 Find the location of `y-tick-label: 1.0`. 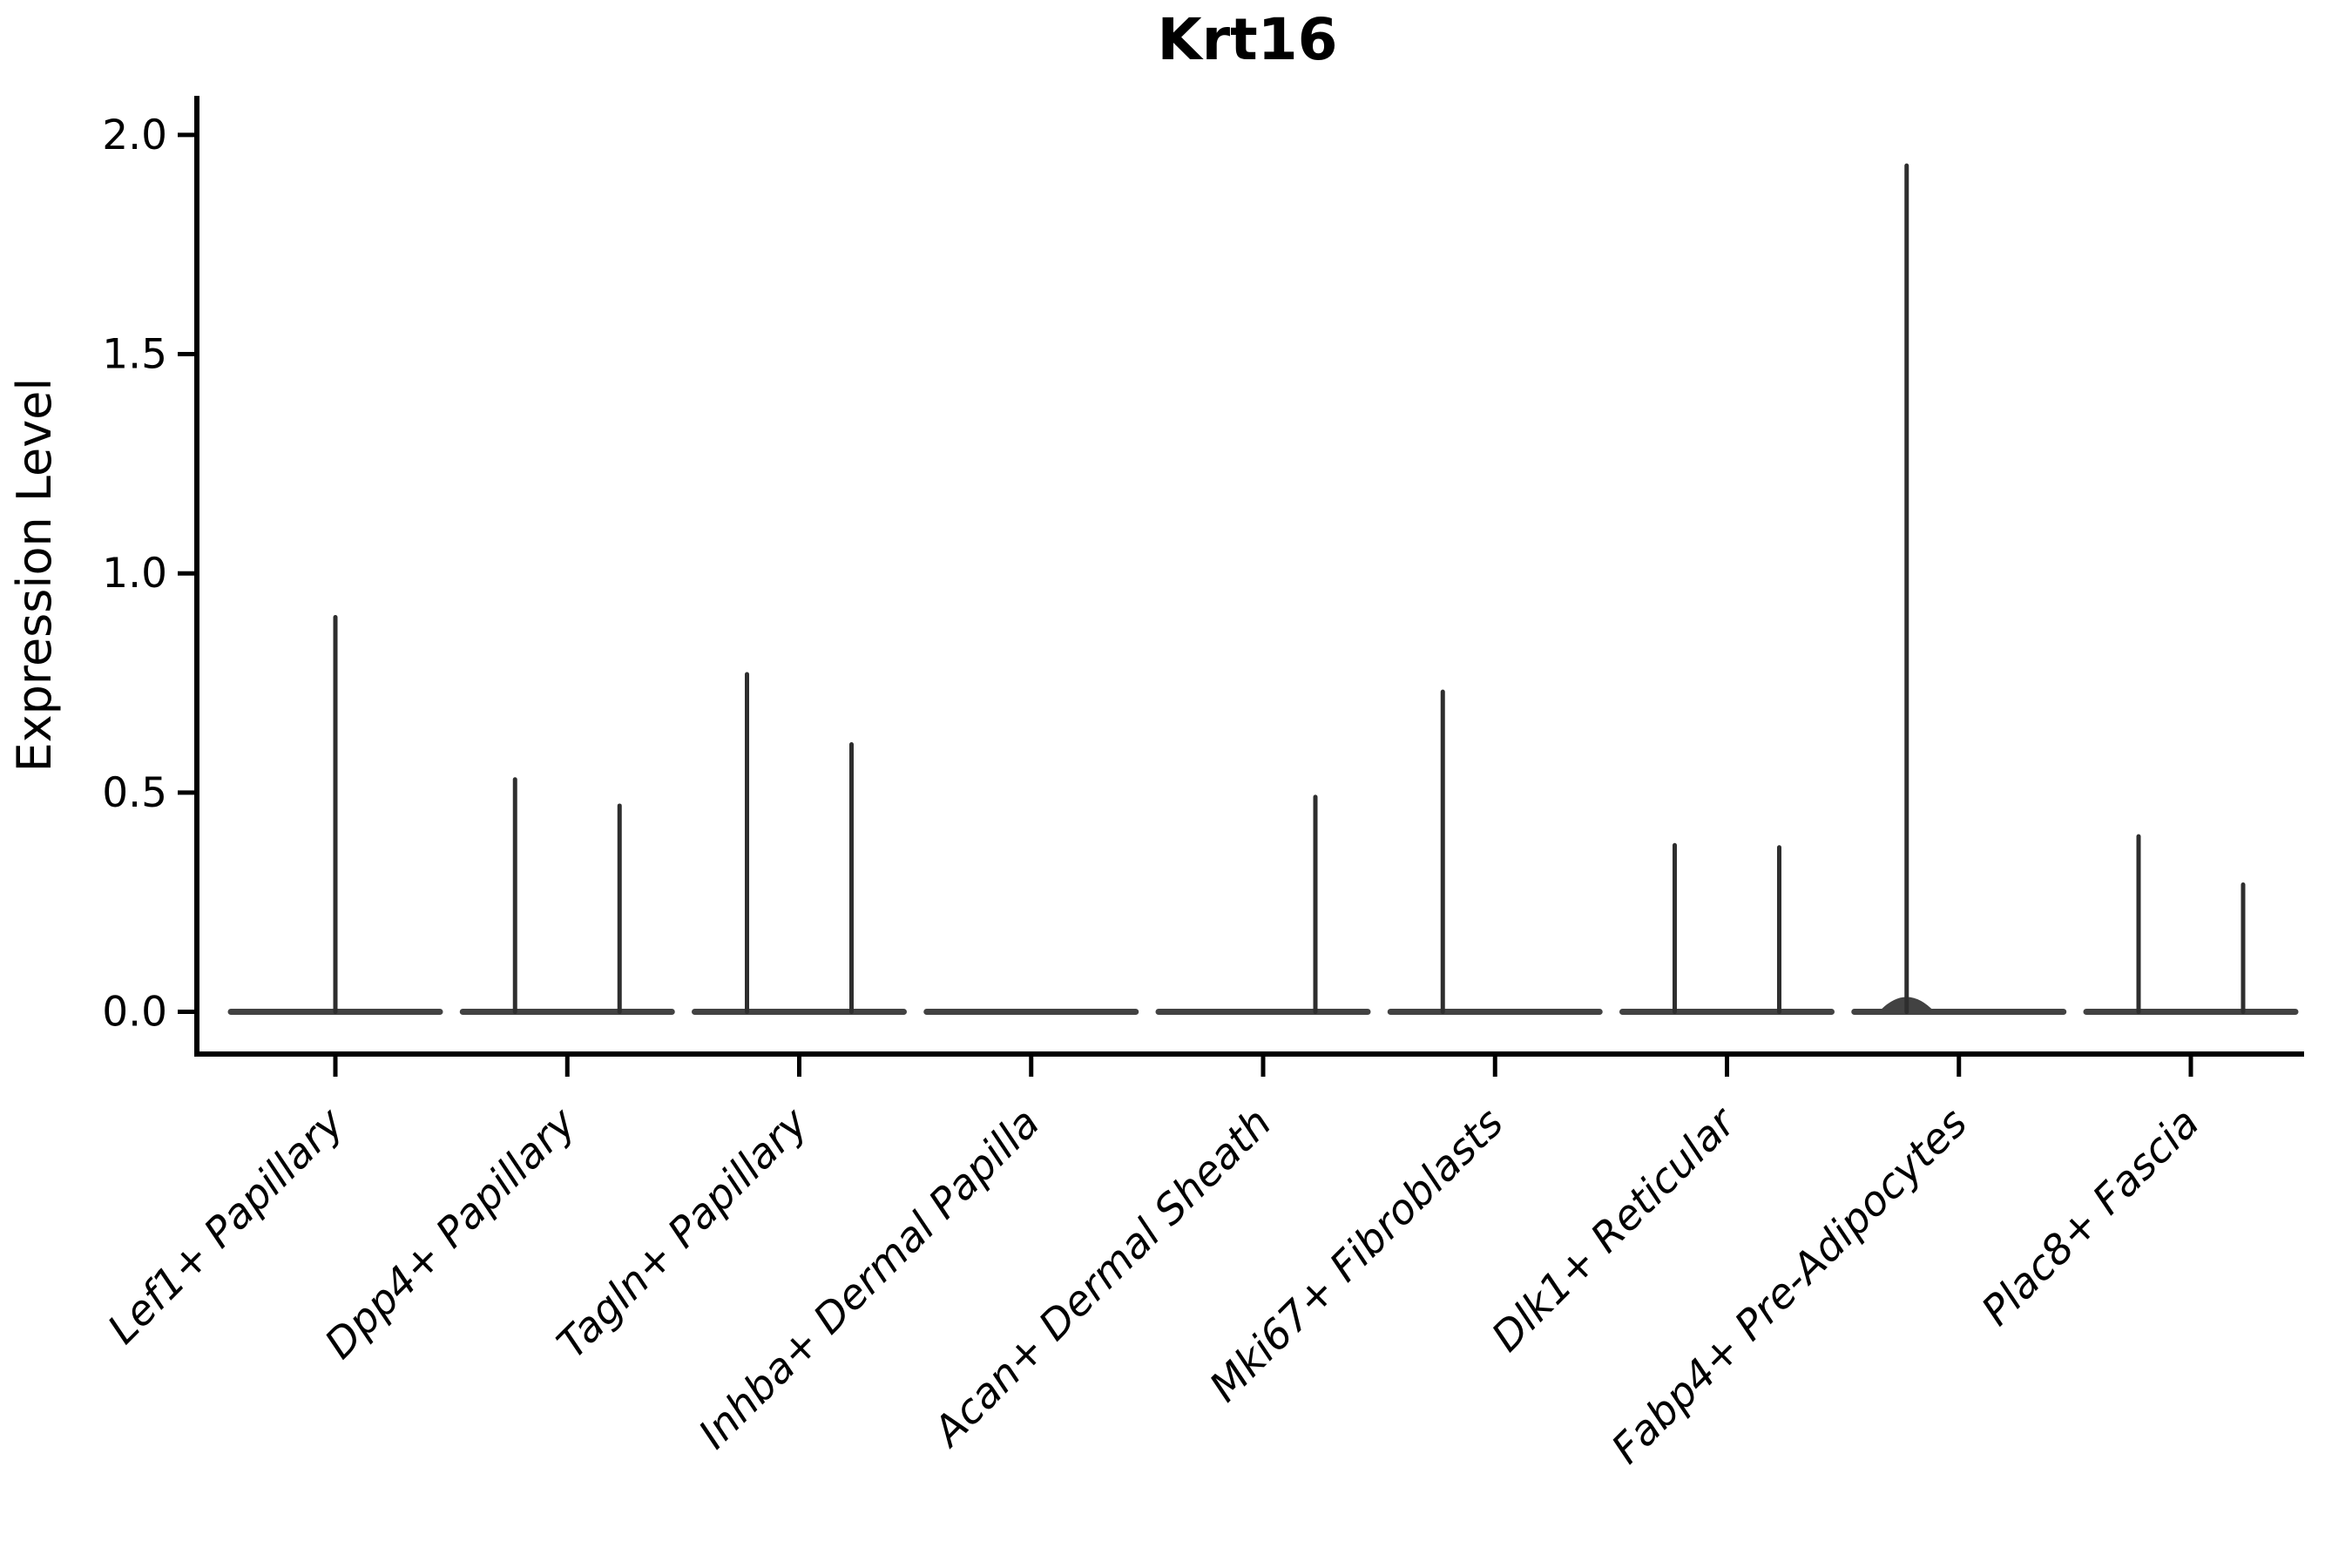

y-tick-label: 1.0 is located at coordinates (134, 574).